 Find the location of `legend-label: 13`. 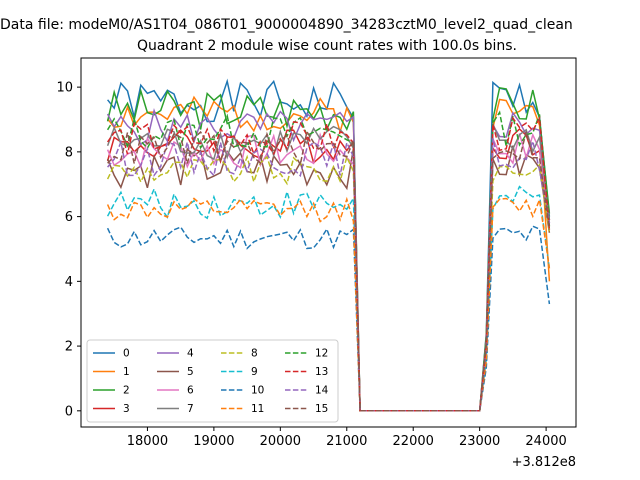

legend-label: 13 is located at coordinates (321, 372).